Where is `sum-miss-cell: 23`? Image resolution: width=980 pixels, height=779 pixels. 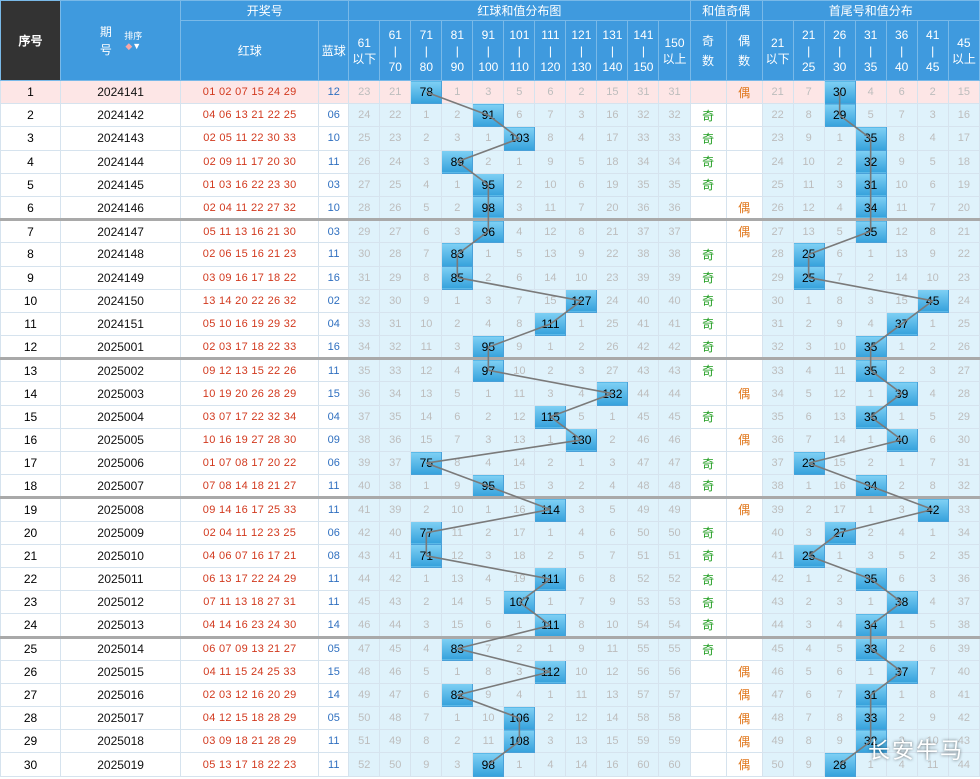 sum-miss-cell: 23 is located at coordinates (612, 277).